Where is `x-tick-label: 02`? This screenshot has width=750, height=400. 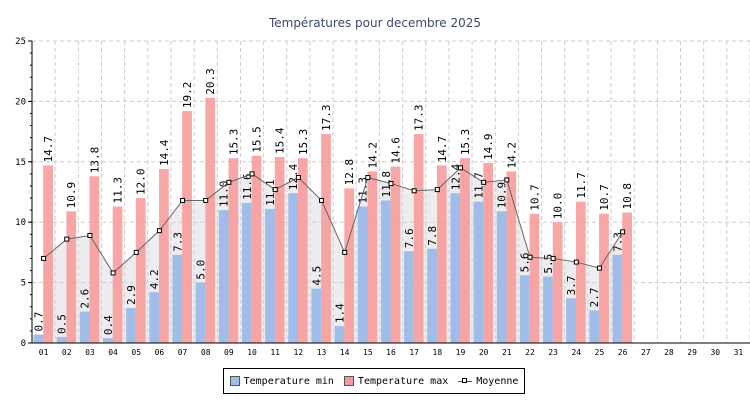 x-tick-label: 02 is located at coordinates (67, 352).